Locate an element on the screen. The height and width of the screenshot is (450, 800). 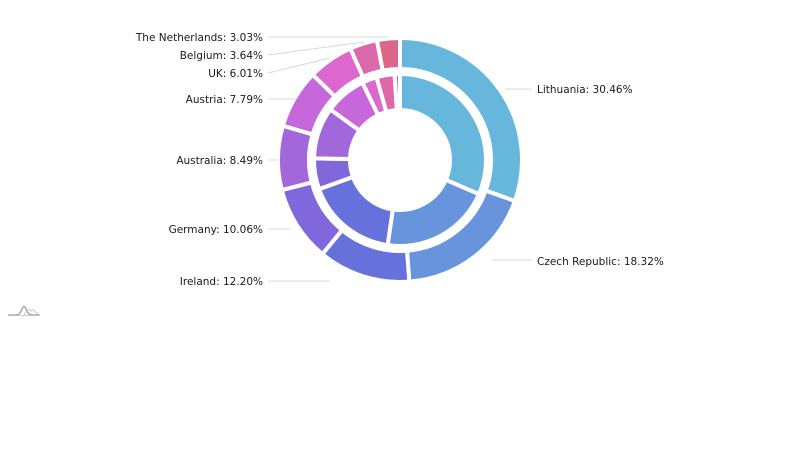
outer-slice-australia is located at coordinates (296, 158).